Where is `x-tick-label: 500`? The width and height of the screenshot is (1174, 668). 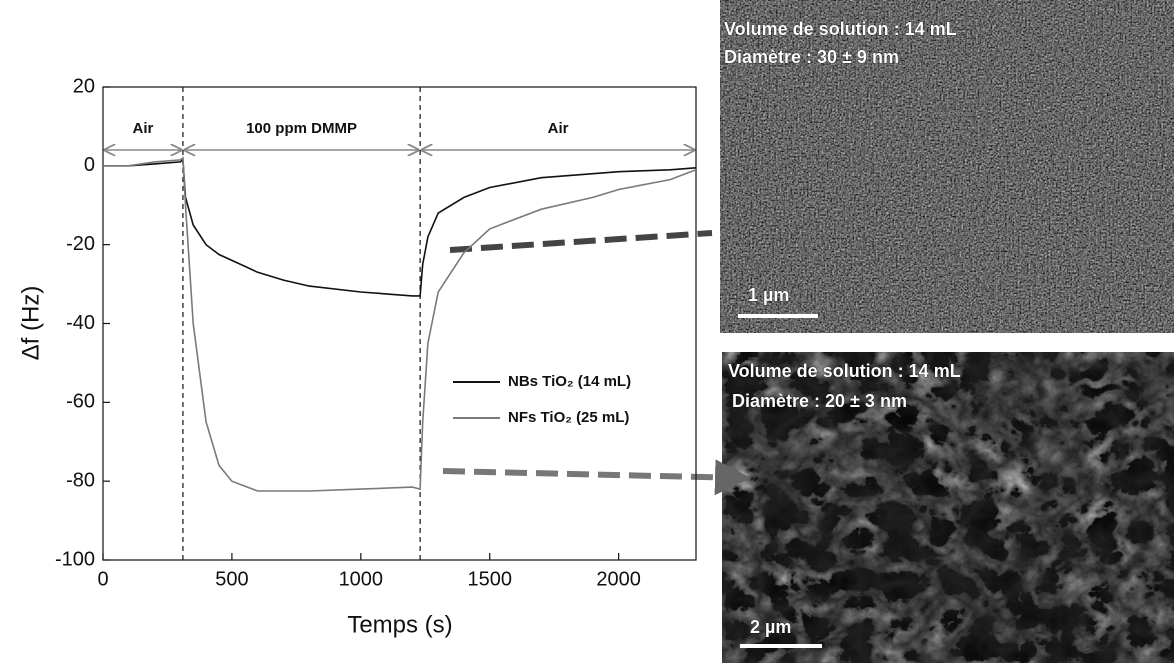
x-tick-label: 500 is located at coordinates (231, 579).